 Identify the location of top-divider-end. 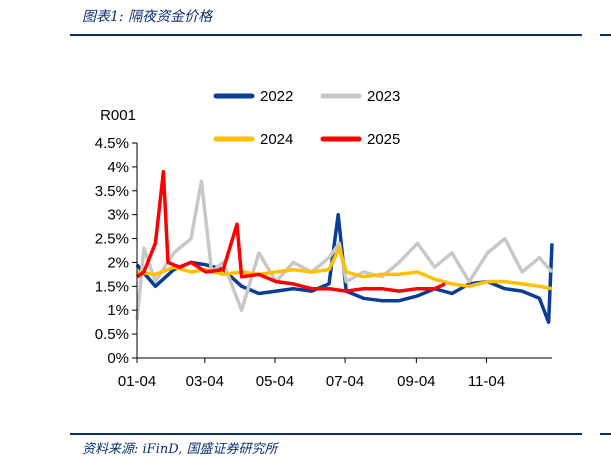
(605, 35).